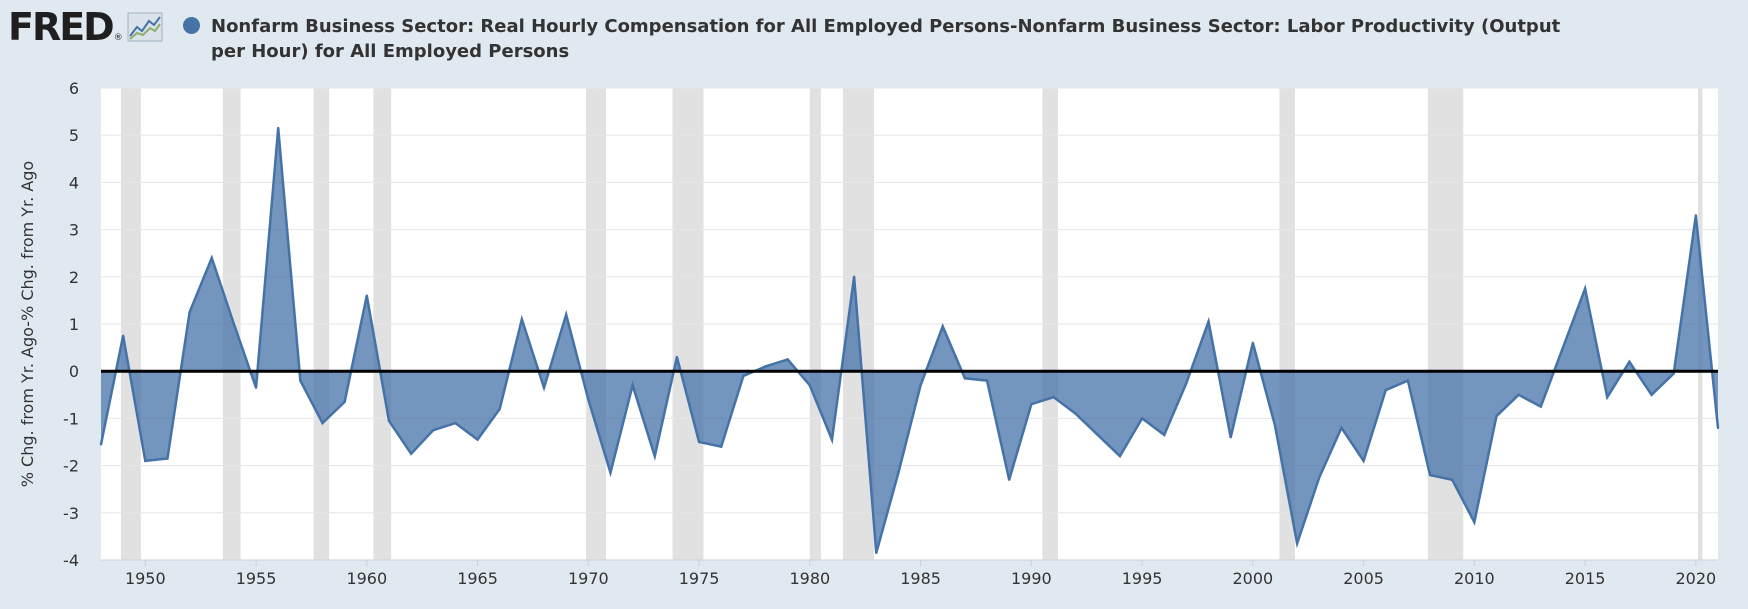  I want to click on y-tick-label: -4, so click(71, 560).